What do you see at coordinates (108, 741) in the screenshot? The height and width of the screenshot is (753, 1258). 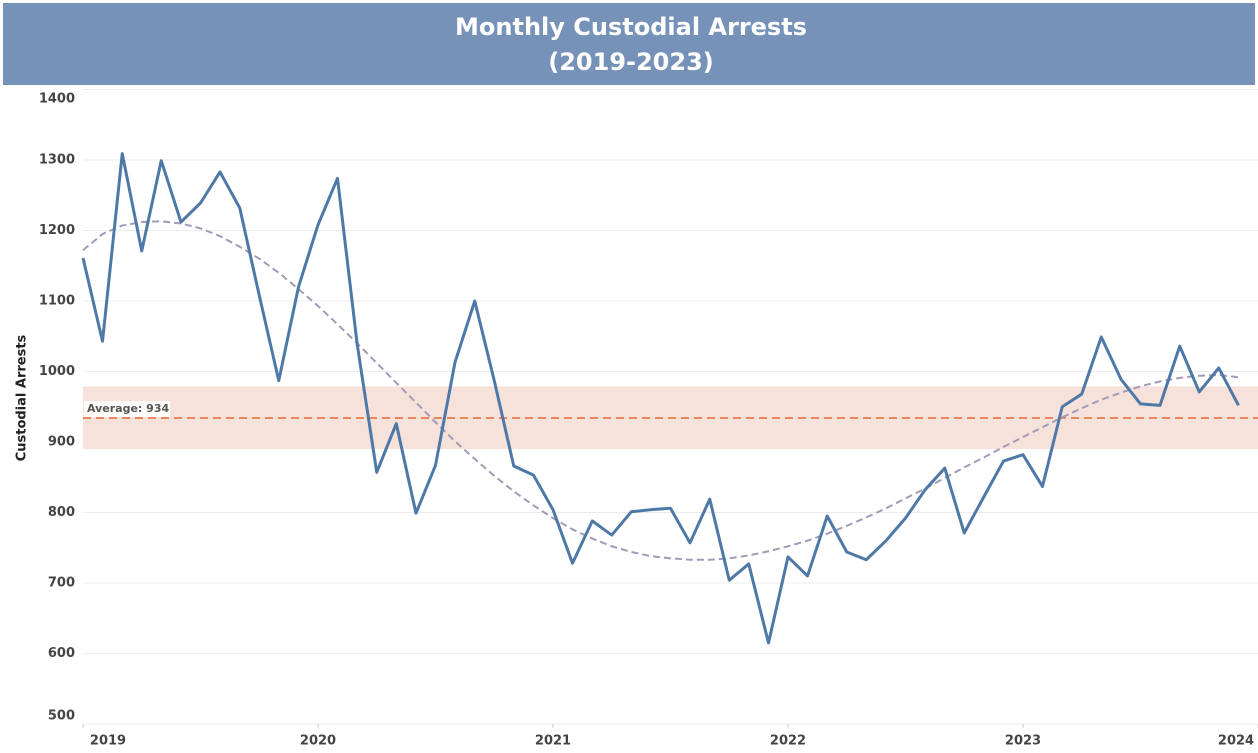 I see `x-tick-label: 2019` at bounding box center [108, 741].